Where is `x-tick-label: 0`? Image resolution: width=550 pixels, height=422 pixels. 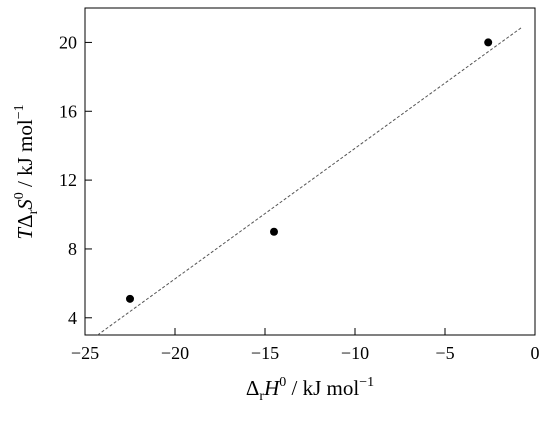 x-tick-label: 0 is located at coordinates (535, 353).